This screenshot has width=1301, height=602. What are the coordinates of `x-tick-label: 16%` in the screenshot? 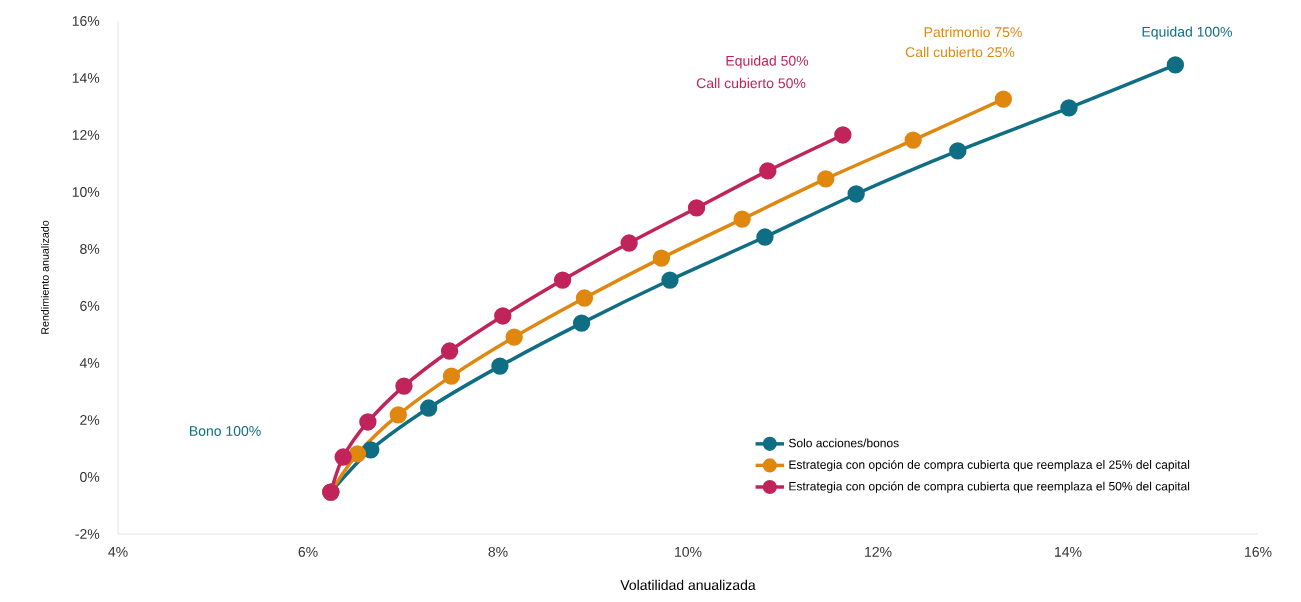 It's located at (1258, 551).